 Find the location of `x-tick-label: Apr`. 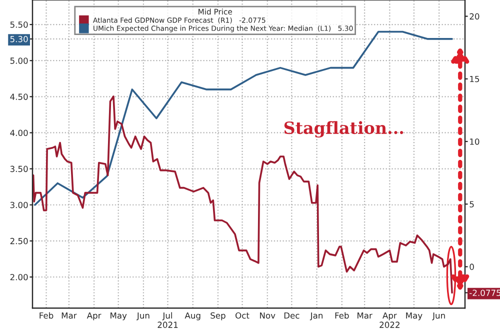

x-tick-label: Apr is located at coordinates (94, 316).